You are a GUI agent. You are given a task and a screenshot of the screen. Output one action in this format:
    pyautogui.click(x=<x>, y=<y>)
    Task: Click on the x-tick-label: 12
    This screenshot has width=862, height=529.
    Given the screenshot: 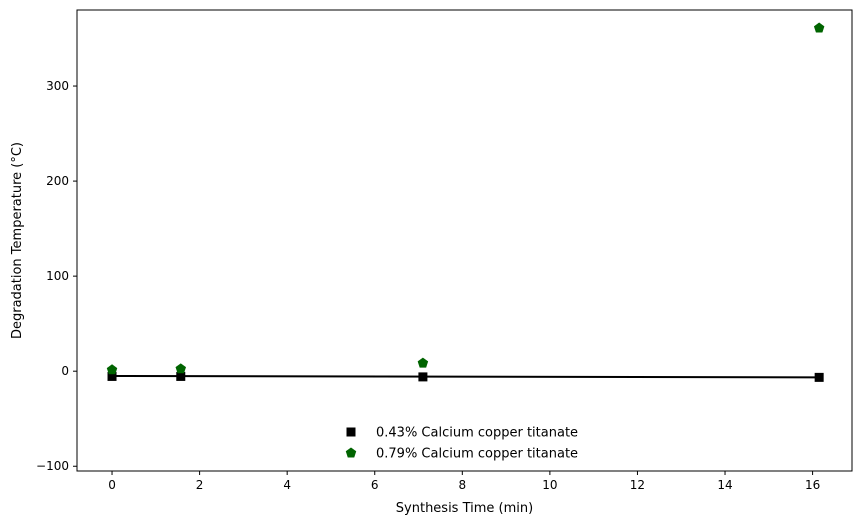 What is the action you would take?
    pyautogui.click(x=637, y=485)
    